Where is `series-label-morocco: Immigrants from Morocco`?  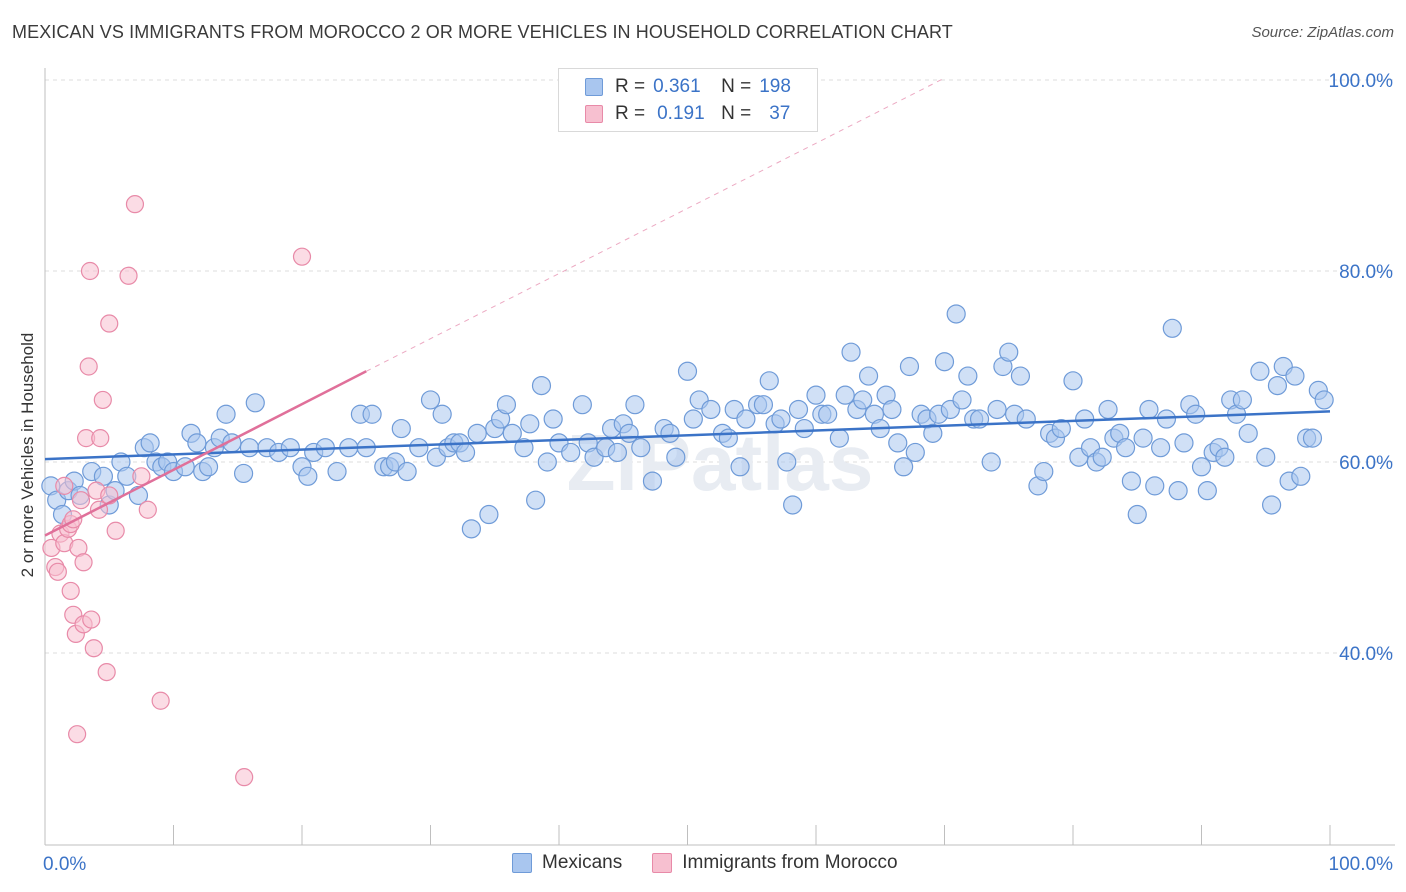 series-label-morocco: Immigrants from Morocco is located at coordinates (790, 862).